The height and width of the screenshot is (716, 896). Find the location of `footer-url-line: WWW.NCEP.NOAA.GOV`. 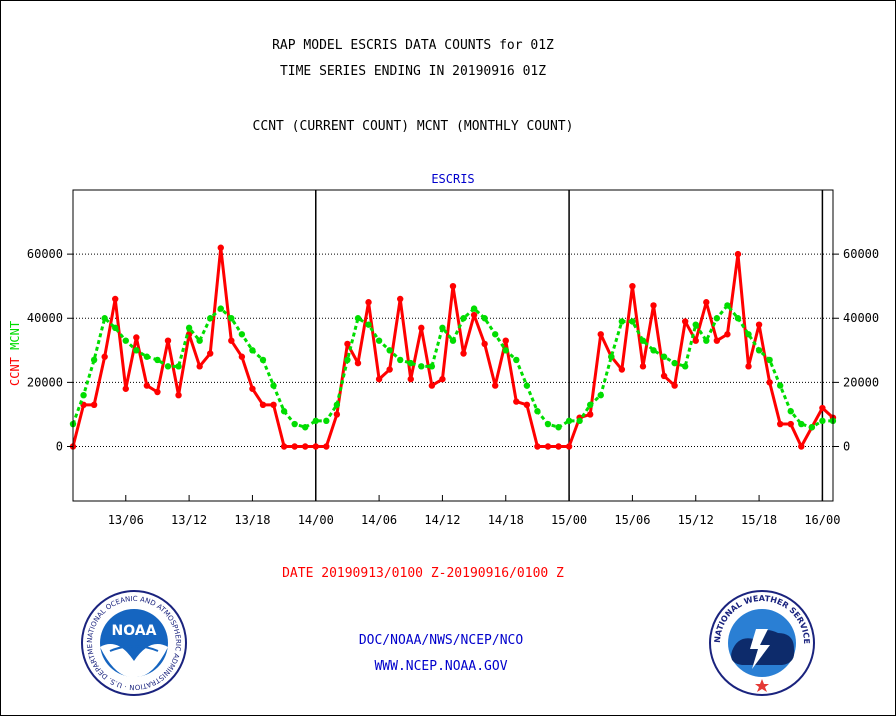

footer-url-line: WWW.NCEP.NOAA.GOV is located at coordinates (441, 666).